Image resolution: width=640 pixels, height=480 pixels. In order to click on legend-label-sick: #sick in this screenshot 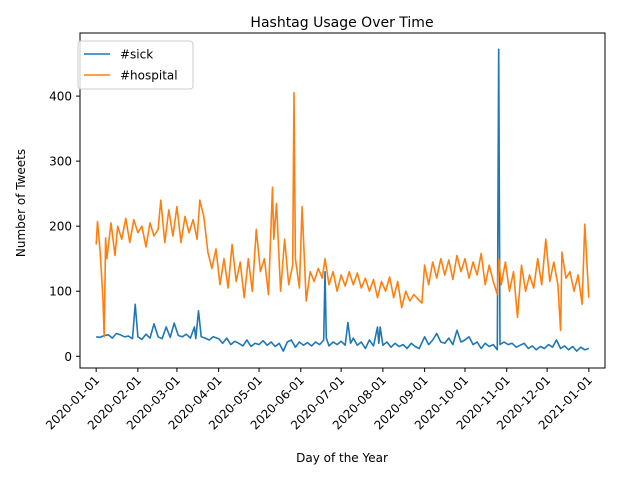, I will do `click(136, 55)`.